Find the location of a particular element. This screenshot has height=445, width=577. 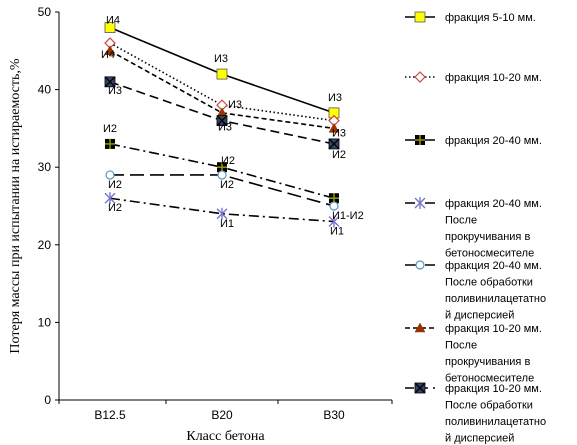

data-label: И1-И2 is located at coordinates (348, 216).